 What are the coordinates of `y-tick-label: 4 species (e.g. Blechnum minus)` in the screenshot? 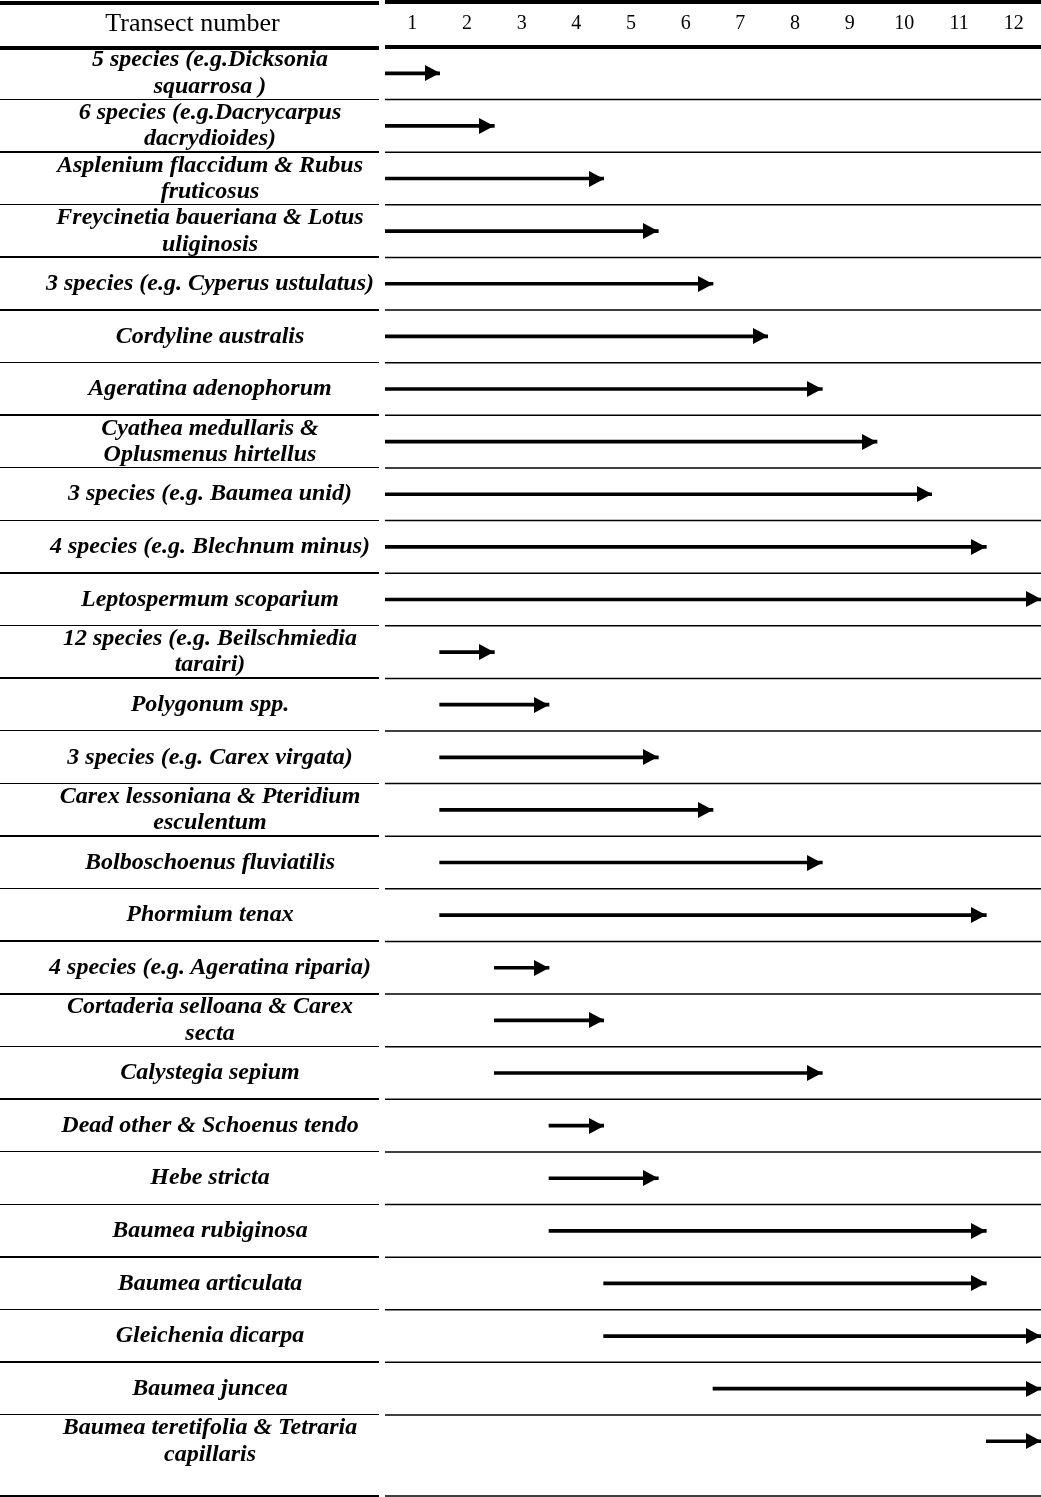 It's located at (209, 545).